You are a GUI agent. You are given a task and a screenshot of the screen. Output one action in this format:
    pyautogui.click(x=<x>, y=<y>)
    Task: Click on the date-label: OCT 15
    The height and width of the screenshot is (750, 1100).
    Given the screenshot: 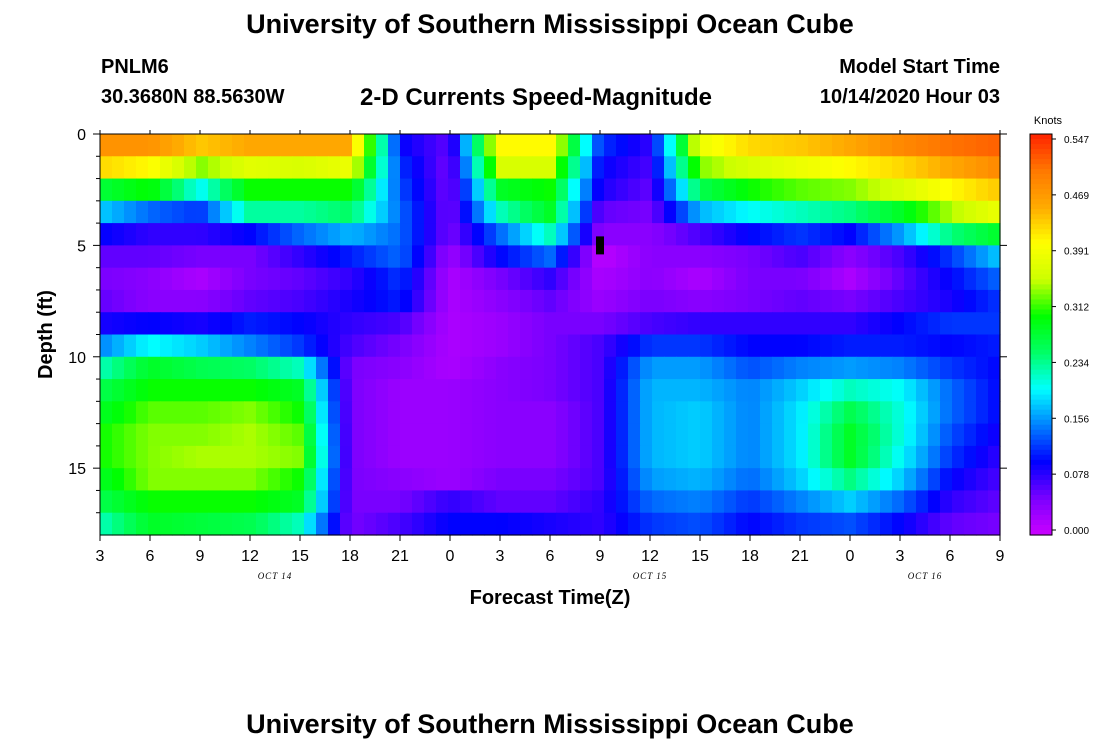 What is the action you would take?
    pyautogui.click(x=650, y=576)
    